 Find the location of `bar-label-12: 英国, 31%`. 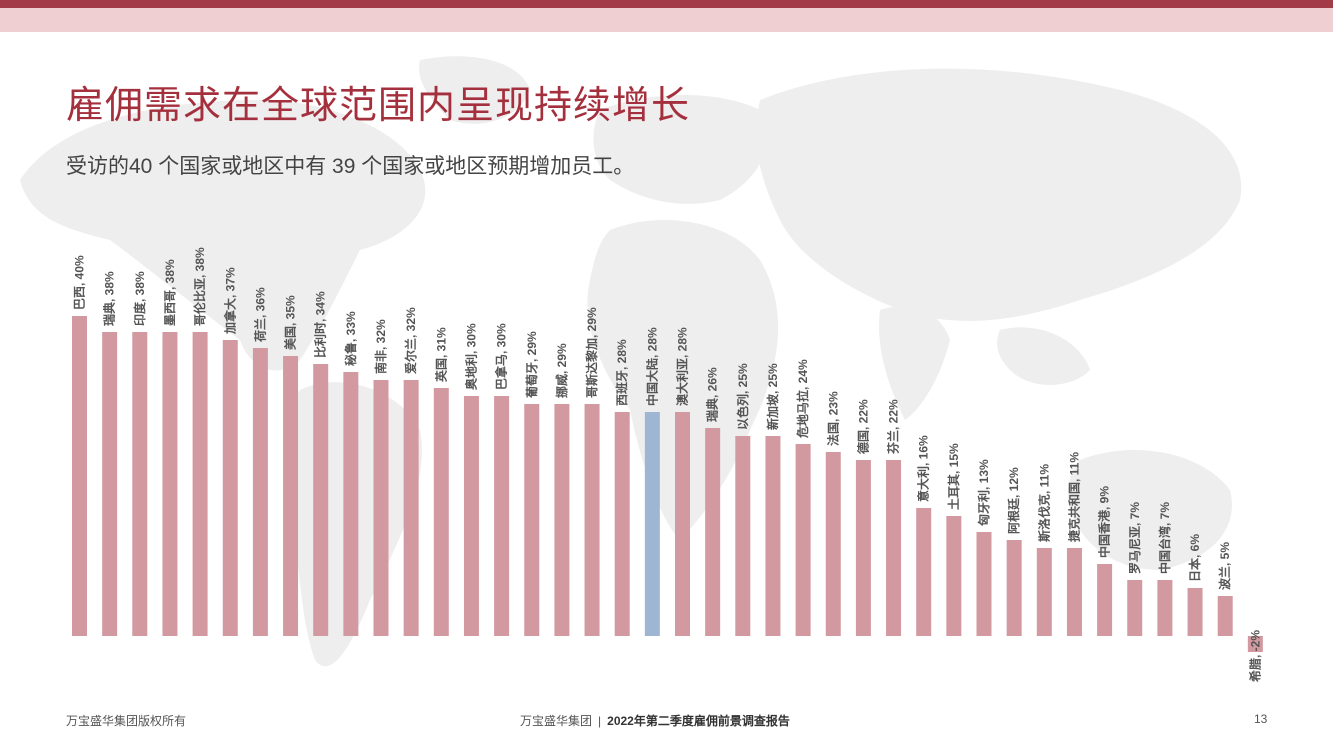

bar-label-12: 英国, 31% is located at coordinates (440, 354).